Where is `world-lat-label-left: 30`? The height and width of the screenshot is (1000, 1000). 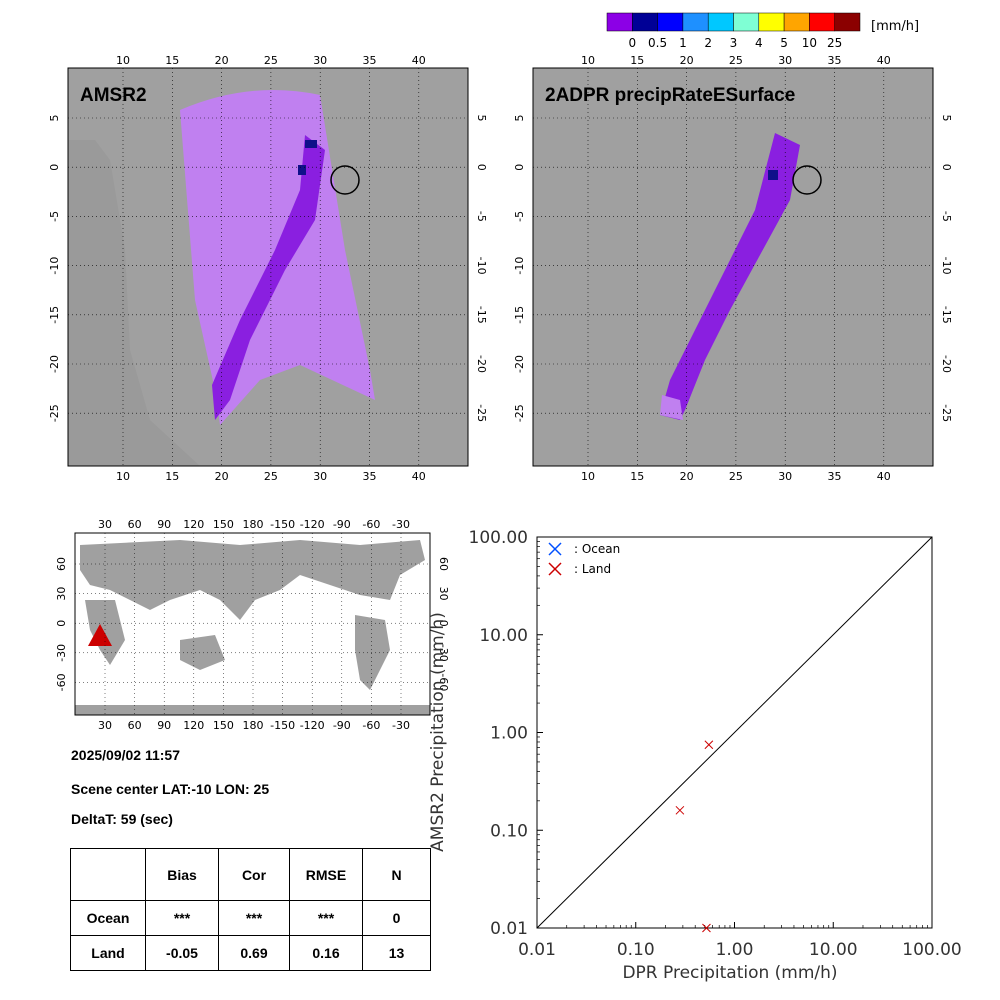 world-lat-label-left: 30 is located at coordinates (61, 594).